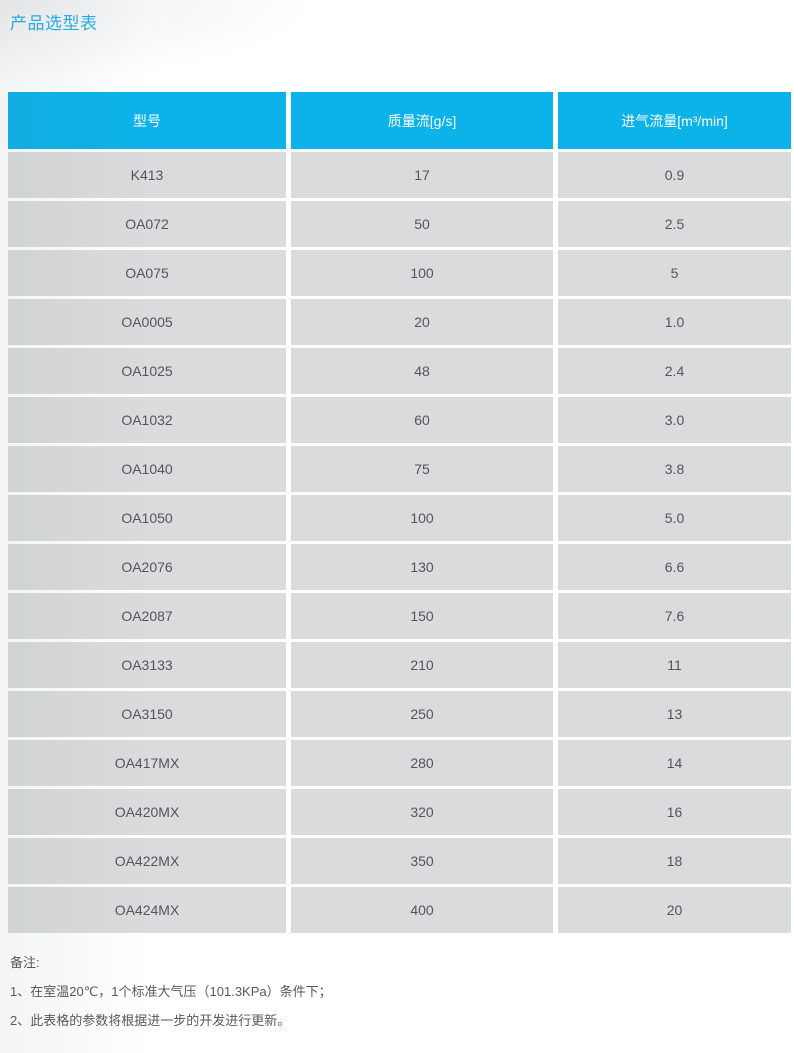 The image size is (794, 1053). I want to click on cell-model: OA424MX, so click(147, 910).